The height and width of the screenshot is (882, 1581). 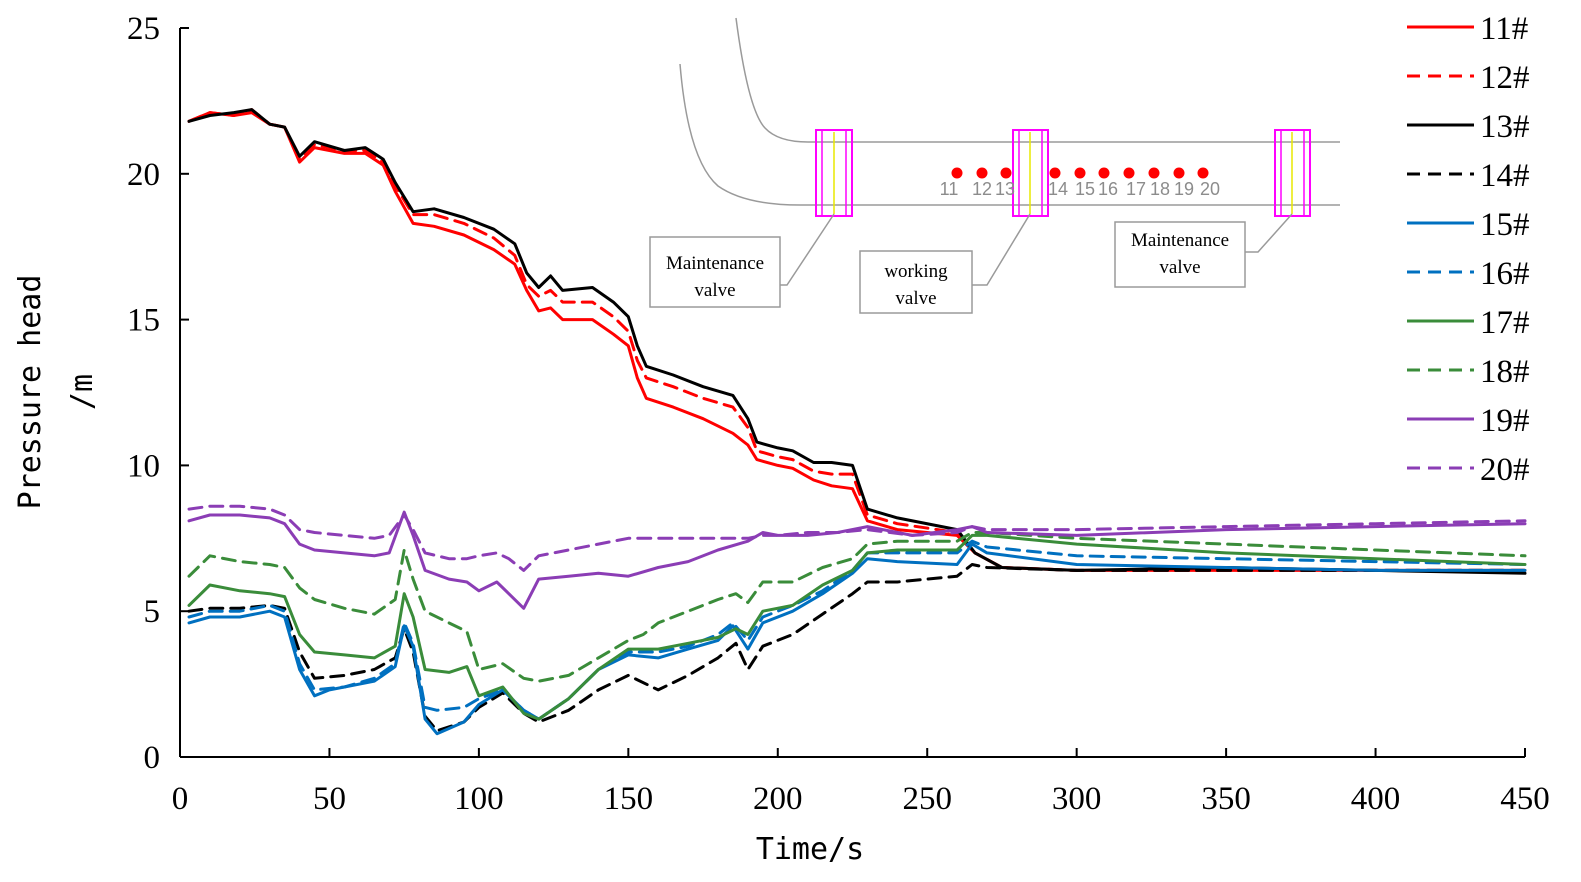 I want to click on measurement-point-label: 12, so click(x=982, y=189).